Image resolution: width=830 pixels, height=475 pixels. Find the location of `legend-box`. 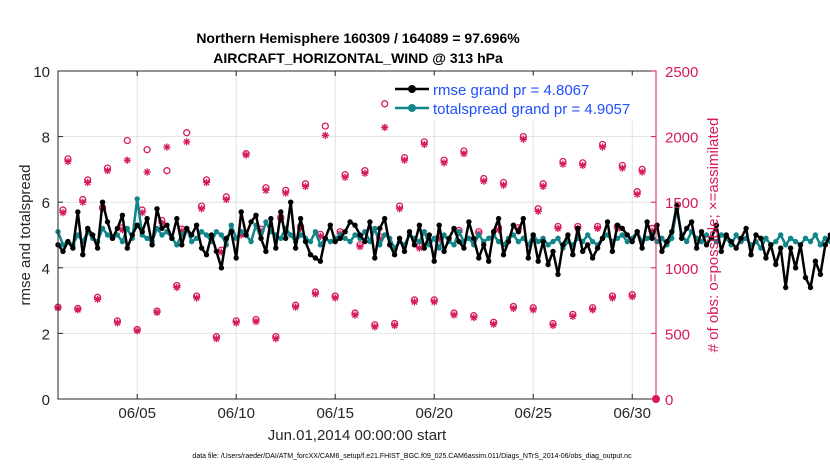

legend-box is located at coordinates (522, 98).